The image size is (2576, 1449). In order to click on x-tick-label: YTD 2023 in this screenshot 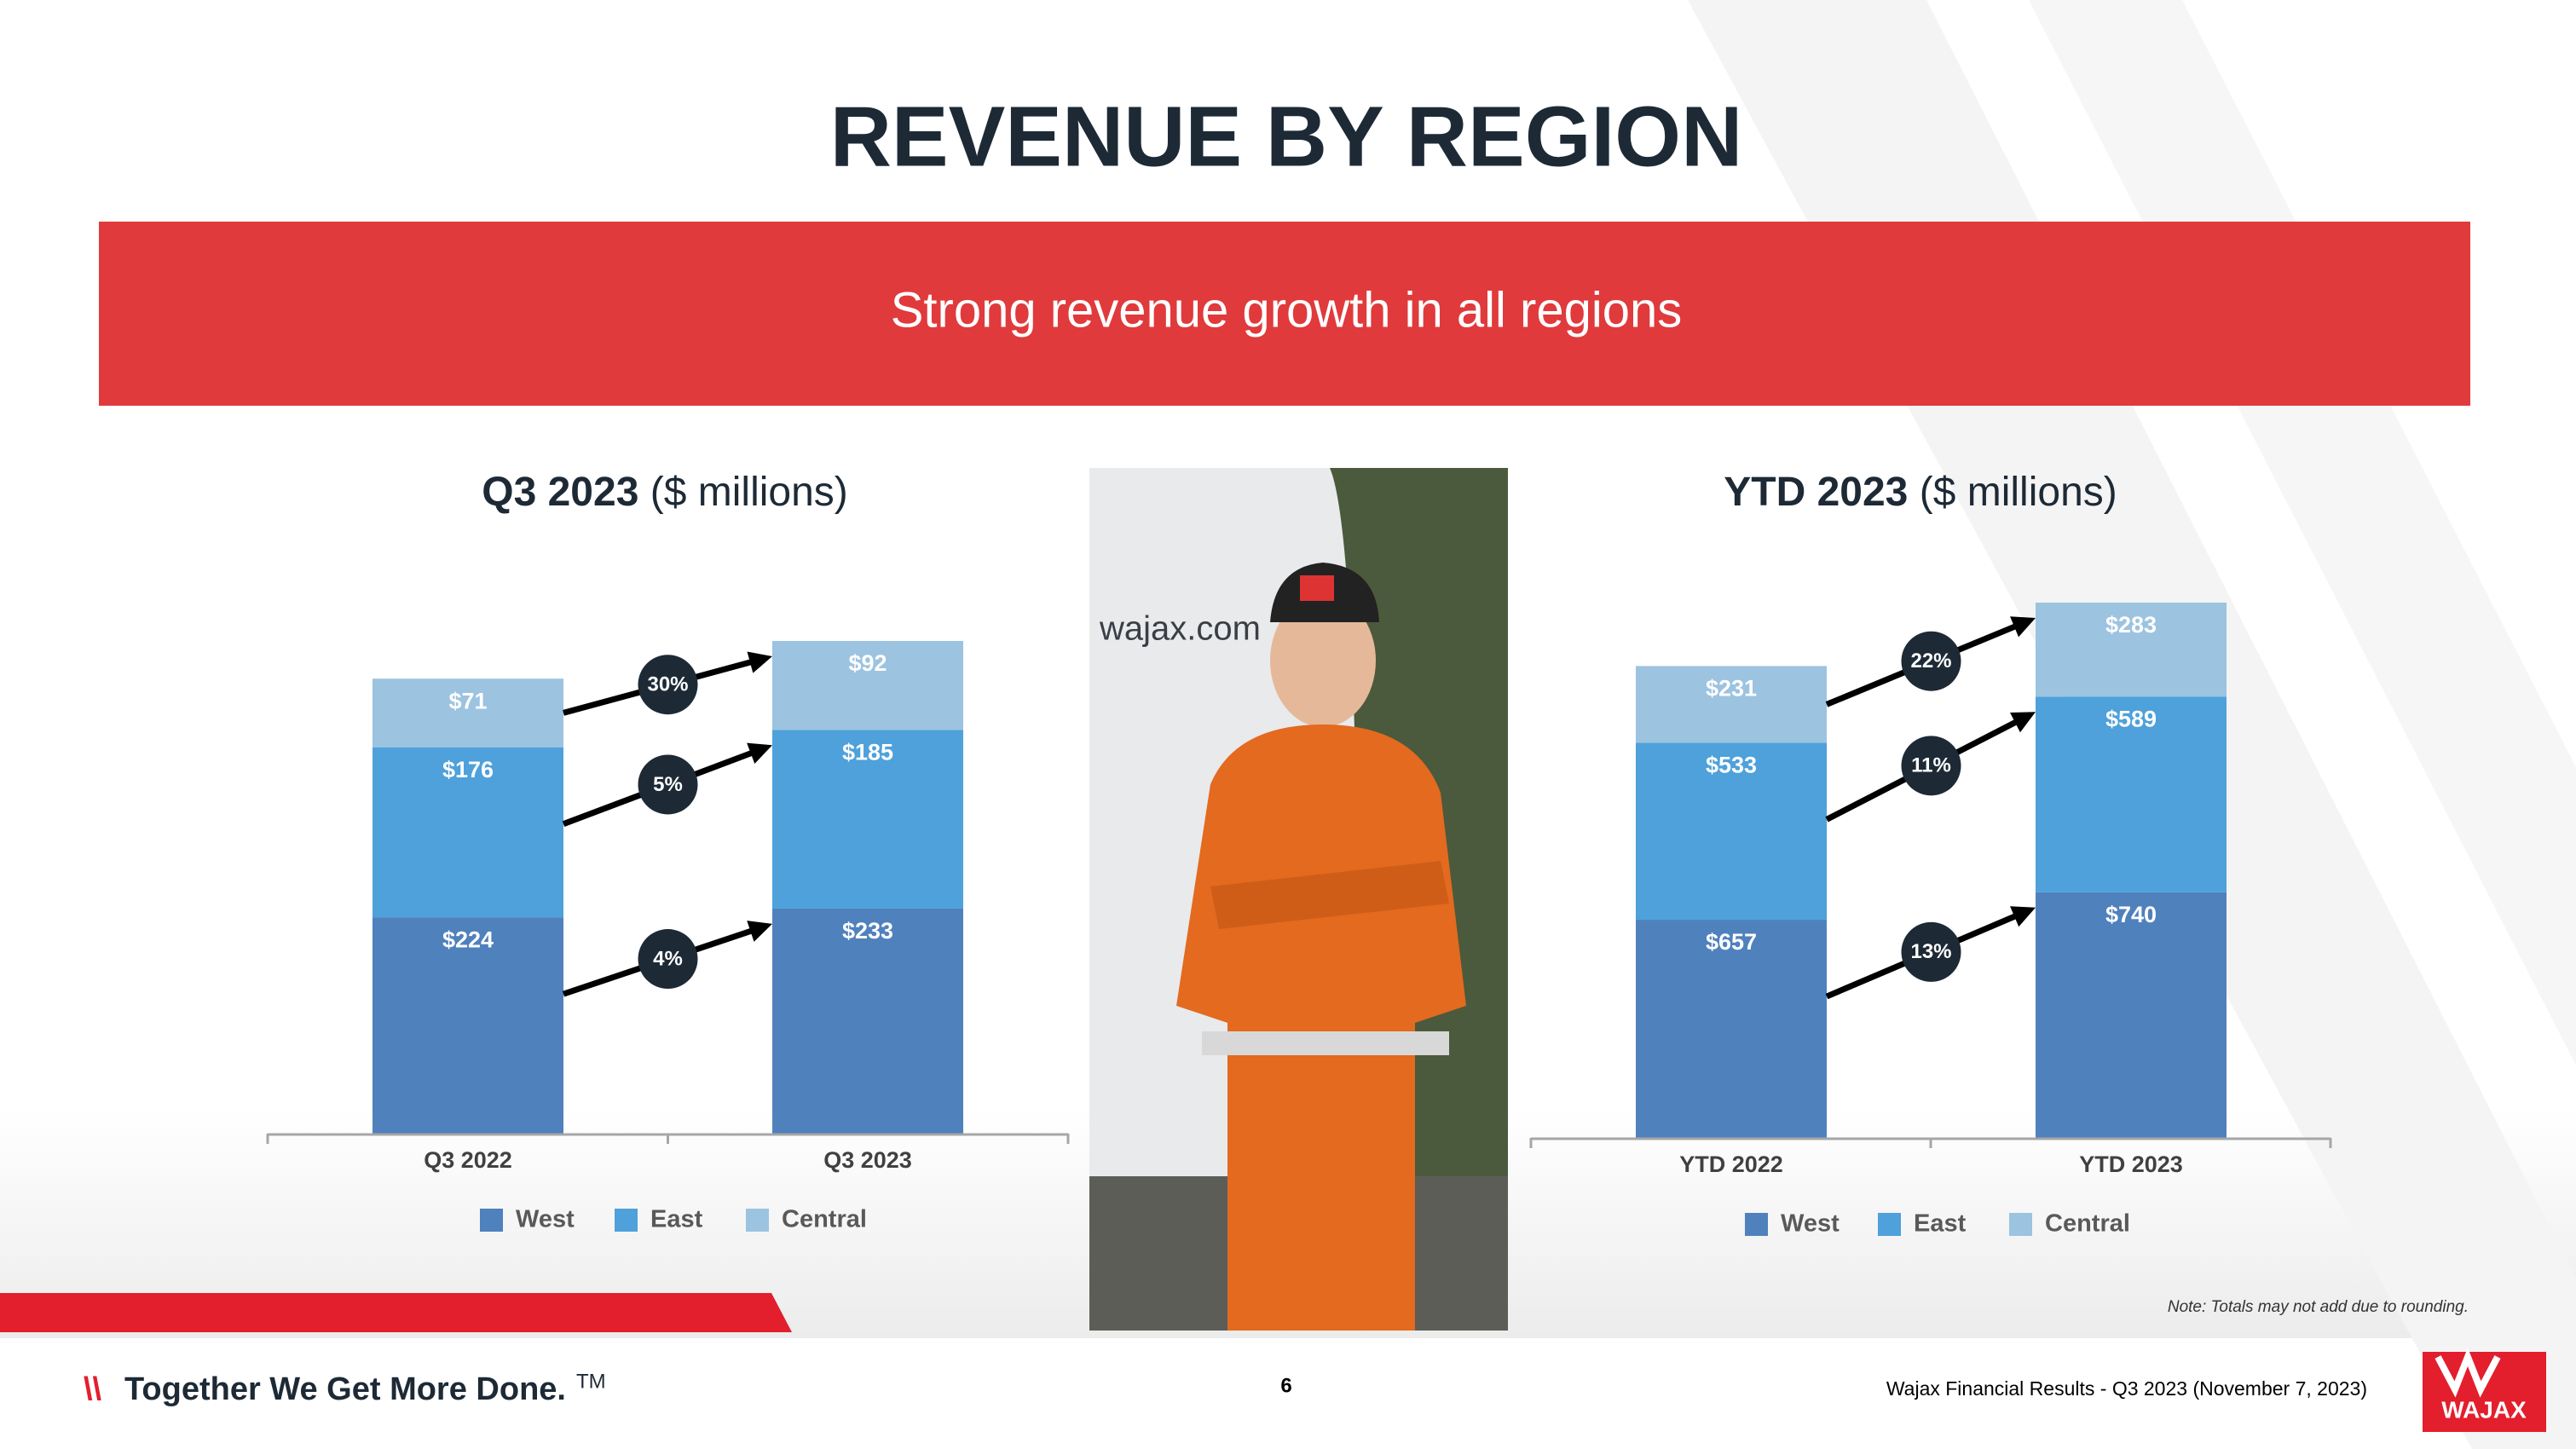, I will do `click(2131, 1164)`.